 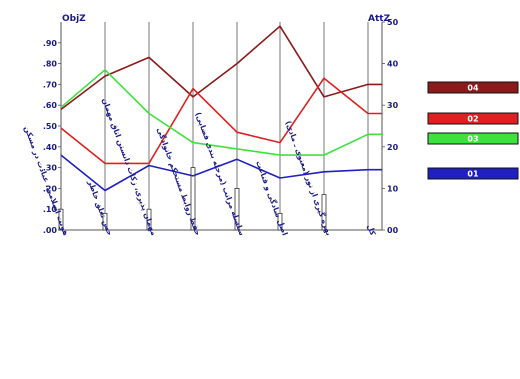 I want to click on legend-label-01: 01, so click(x=473, y=174).